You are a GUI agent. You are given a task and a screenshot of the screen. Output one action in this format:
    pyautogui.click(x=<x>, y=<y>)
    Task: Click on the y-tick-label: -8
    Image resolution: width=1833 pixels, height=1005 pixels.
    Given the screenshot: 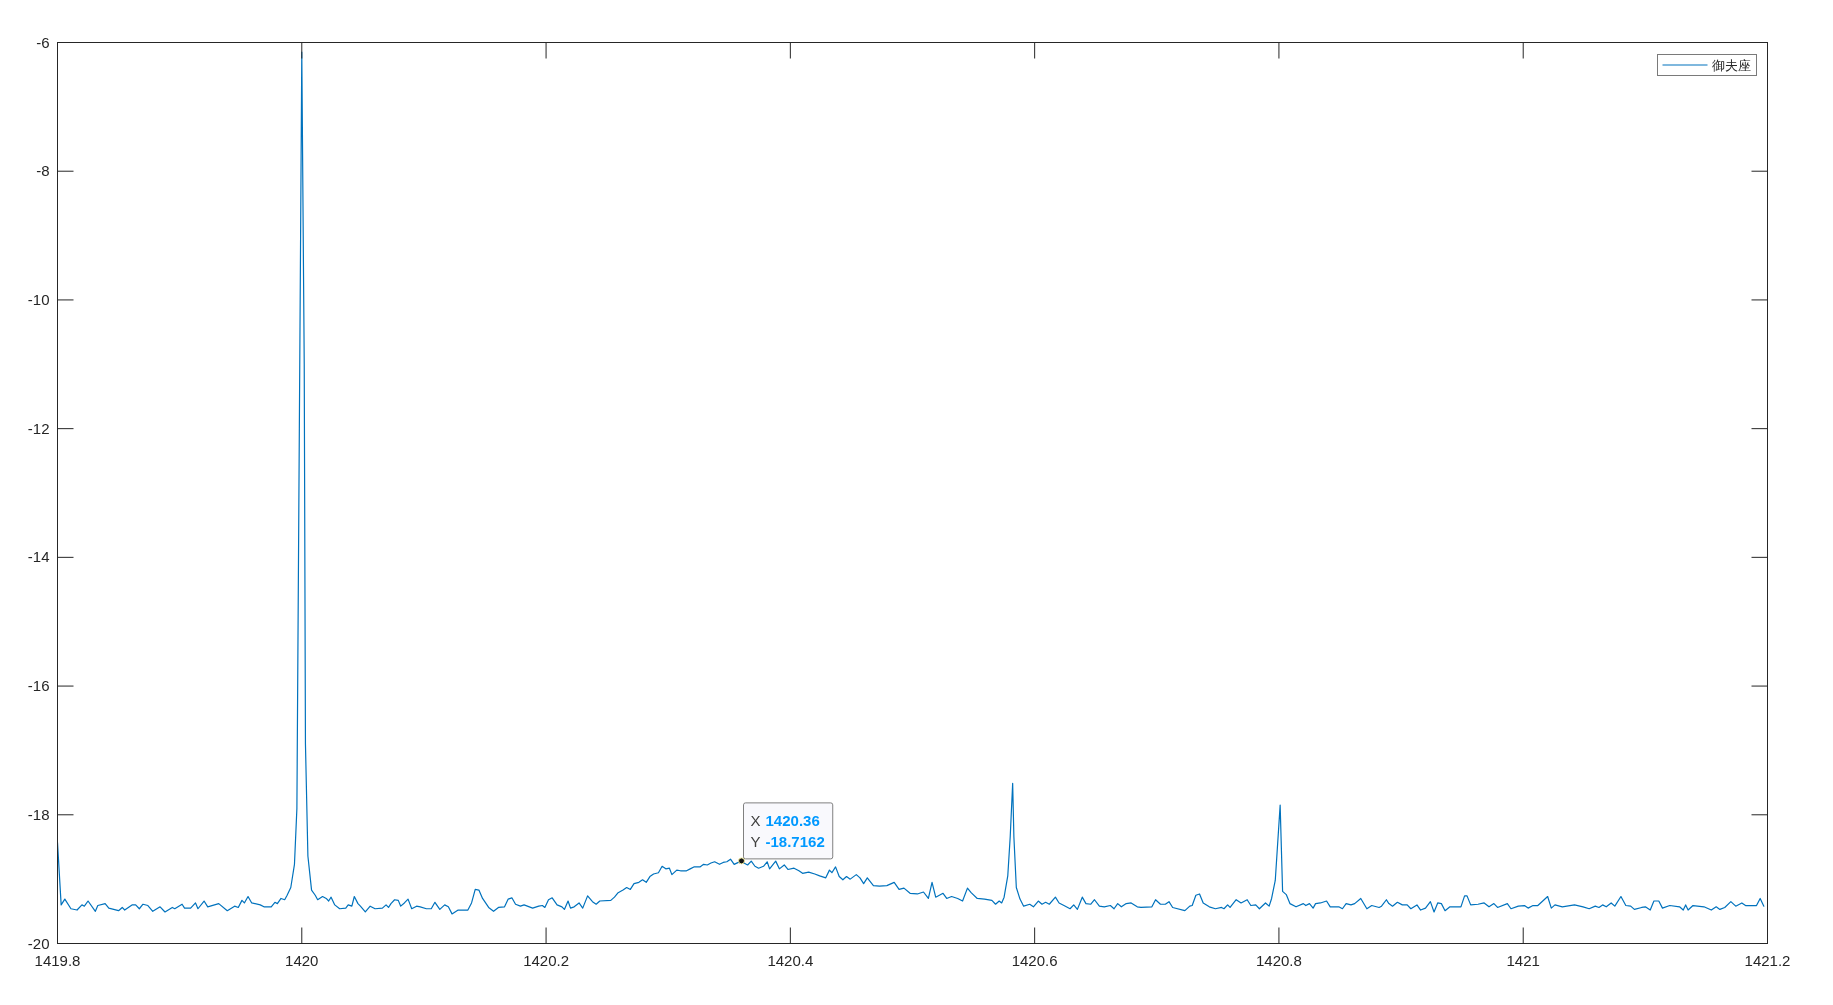 What is the action you would take?
    pyautogui.click(x=43, y=171)
    